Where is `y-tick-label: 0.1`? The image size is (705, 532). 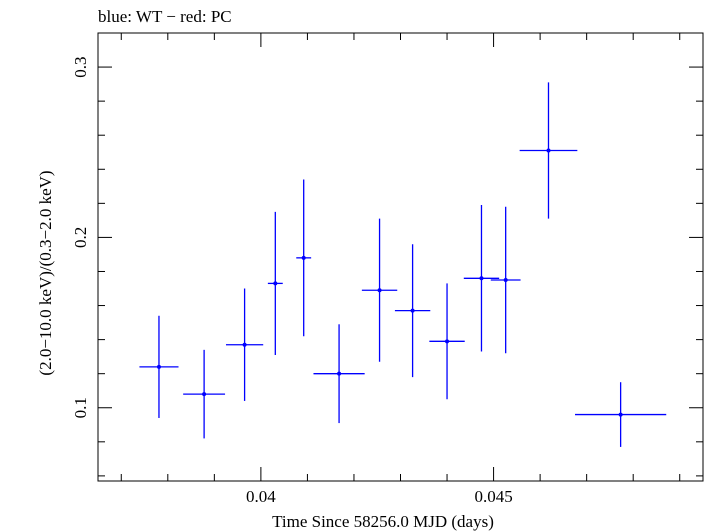
y-tick-label: 0.1 is located at coordinates (80, 407).